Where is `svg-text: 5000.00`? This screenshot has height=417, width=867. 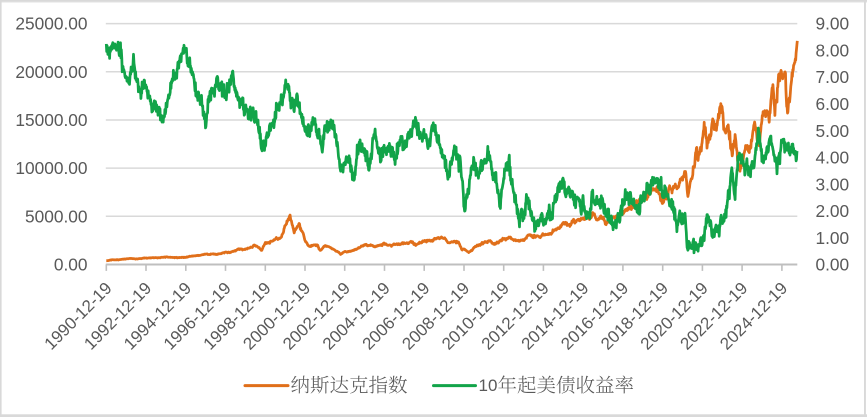
svg-text: 5000.00 is located at coordinates (56, 216).